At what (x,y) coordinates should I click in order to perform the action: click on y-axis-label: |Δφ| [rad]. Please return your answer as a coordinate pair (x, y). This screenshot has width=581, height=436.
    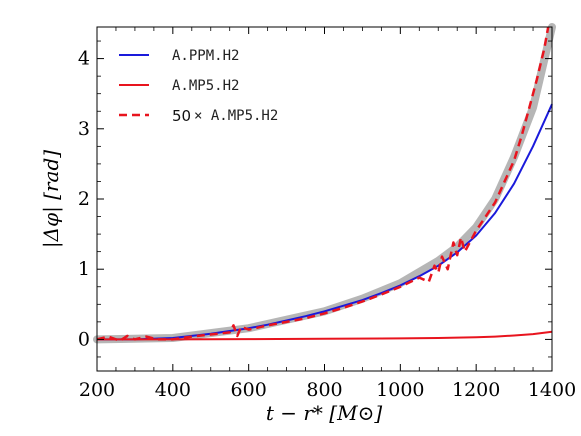
    Looking at the image, I should click on (51, 199).